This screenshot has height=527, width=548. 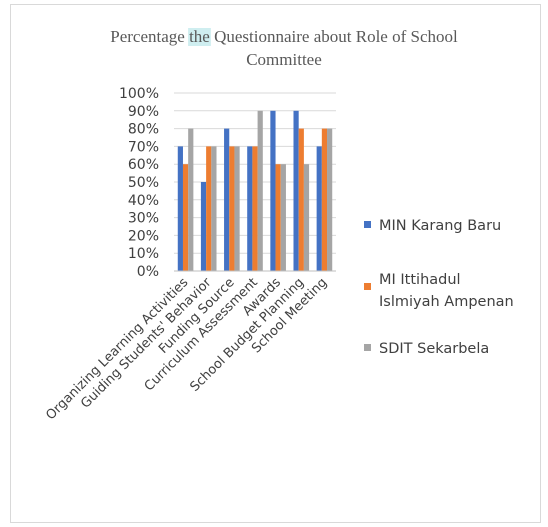 I want to click on y-tick-label: 50%, so click(x=143, y=183).